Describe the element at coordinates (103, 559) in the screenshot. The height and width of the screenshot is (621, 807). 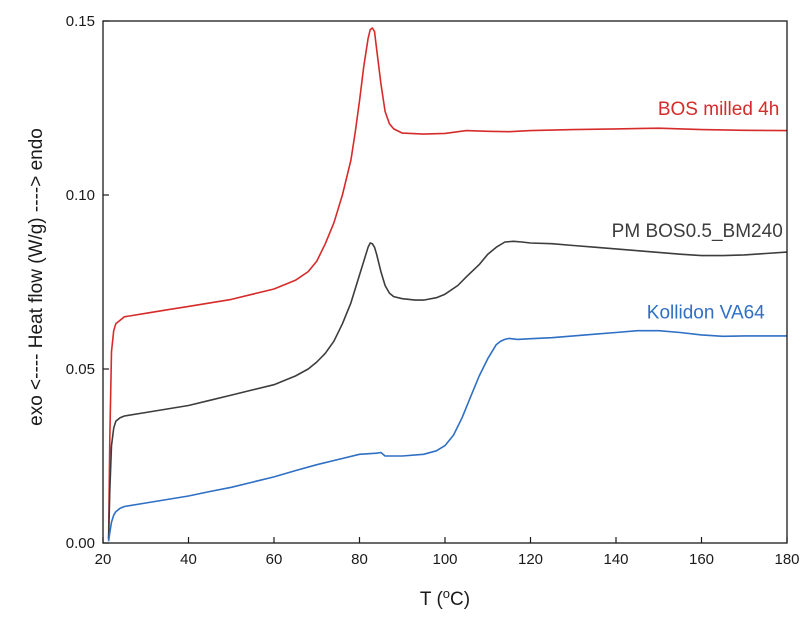
I see `x-tick-label: 20` at that location.